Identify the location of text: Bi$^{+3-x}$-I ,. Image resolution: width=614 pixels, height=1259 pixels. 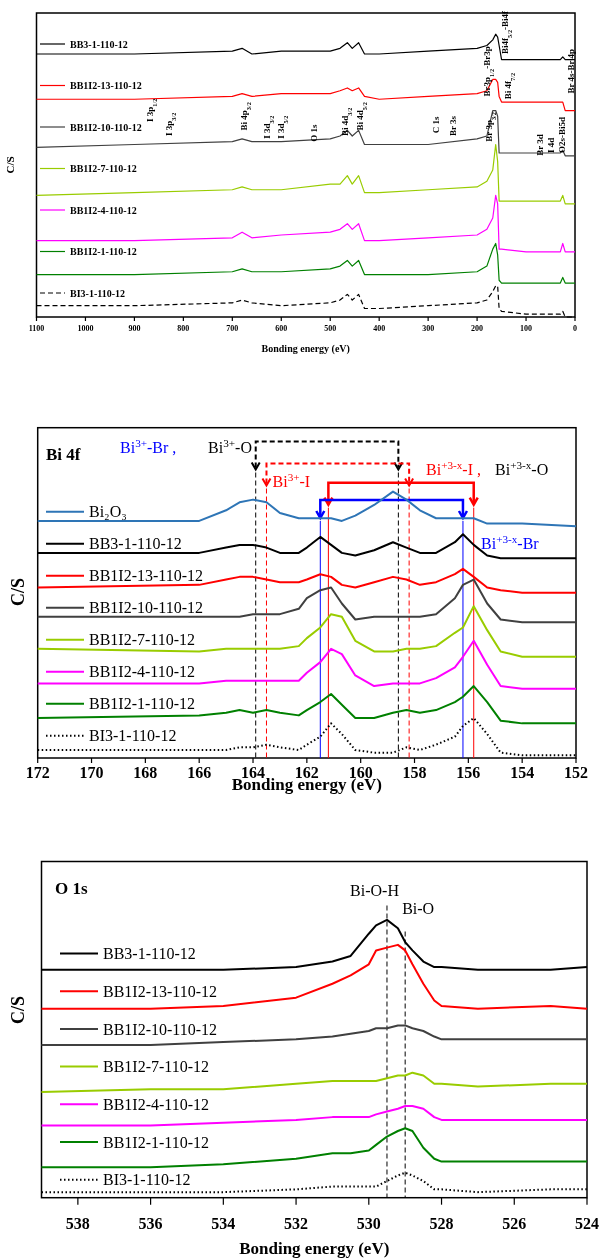
(454, 468).